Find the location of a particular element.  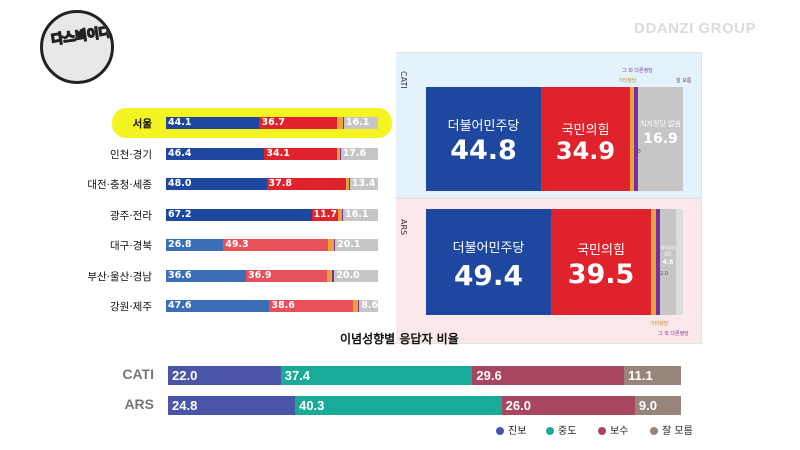

ideology-bar-value: 37.4 is located at coordinates (297, 375).